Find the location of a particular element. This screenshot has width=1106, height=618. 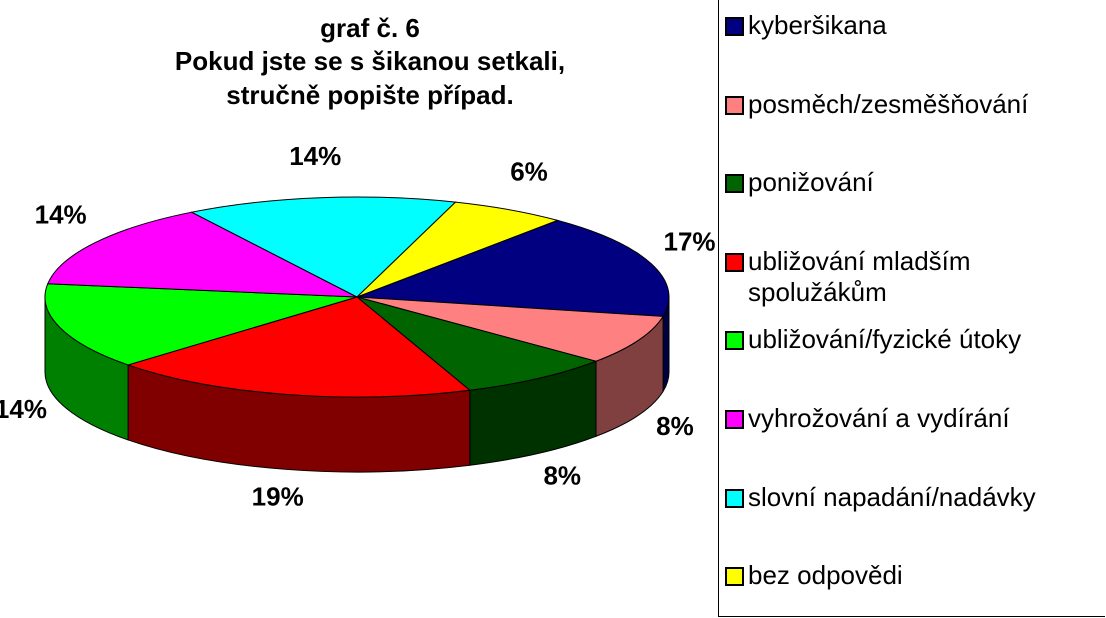

legend-label: vyhrožování a vydírání is located at coordinates (879, 418).